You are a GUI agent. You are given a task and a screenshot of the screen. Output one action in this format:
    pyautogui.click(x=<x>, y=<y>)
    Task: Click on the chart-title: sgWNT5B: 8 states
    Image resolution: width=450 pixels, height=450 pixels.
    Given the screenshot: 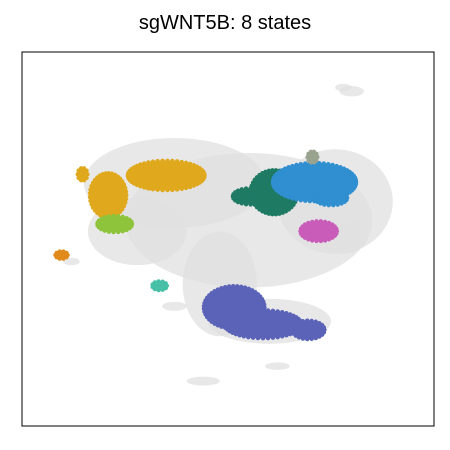 What is the action you would take?
    pyautogui.click(x=225, y=23)
    